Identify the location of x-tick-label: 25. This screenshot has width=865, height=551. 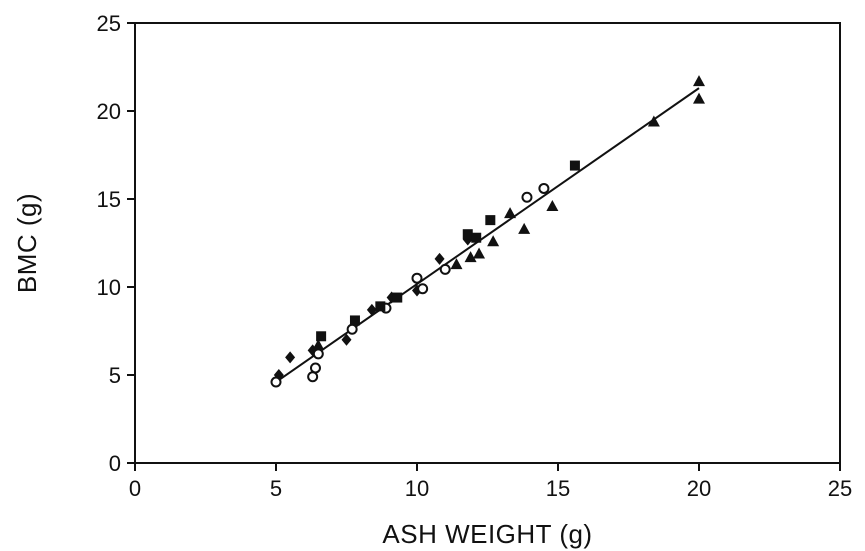
(840, 488).